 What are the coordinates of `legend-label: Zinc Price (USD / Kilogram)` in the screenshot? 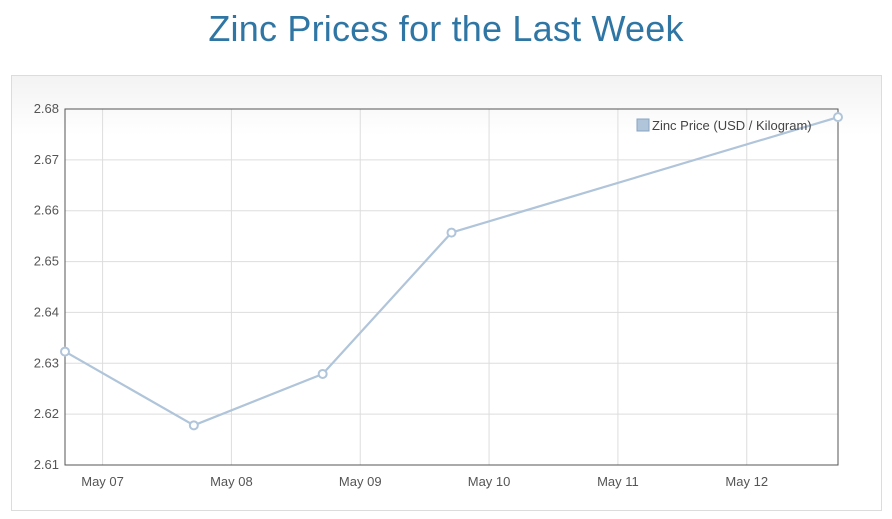 It's located at (732, 125).